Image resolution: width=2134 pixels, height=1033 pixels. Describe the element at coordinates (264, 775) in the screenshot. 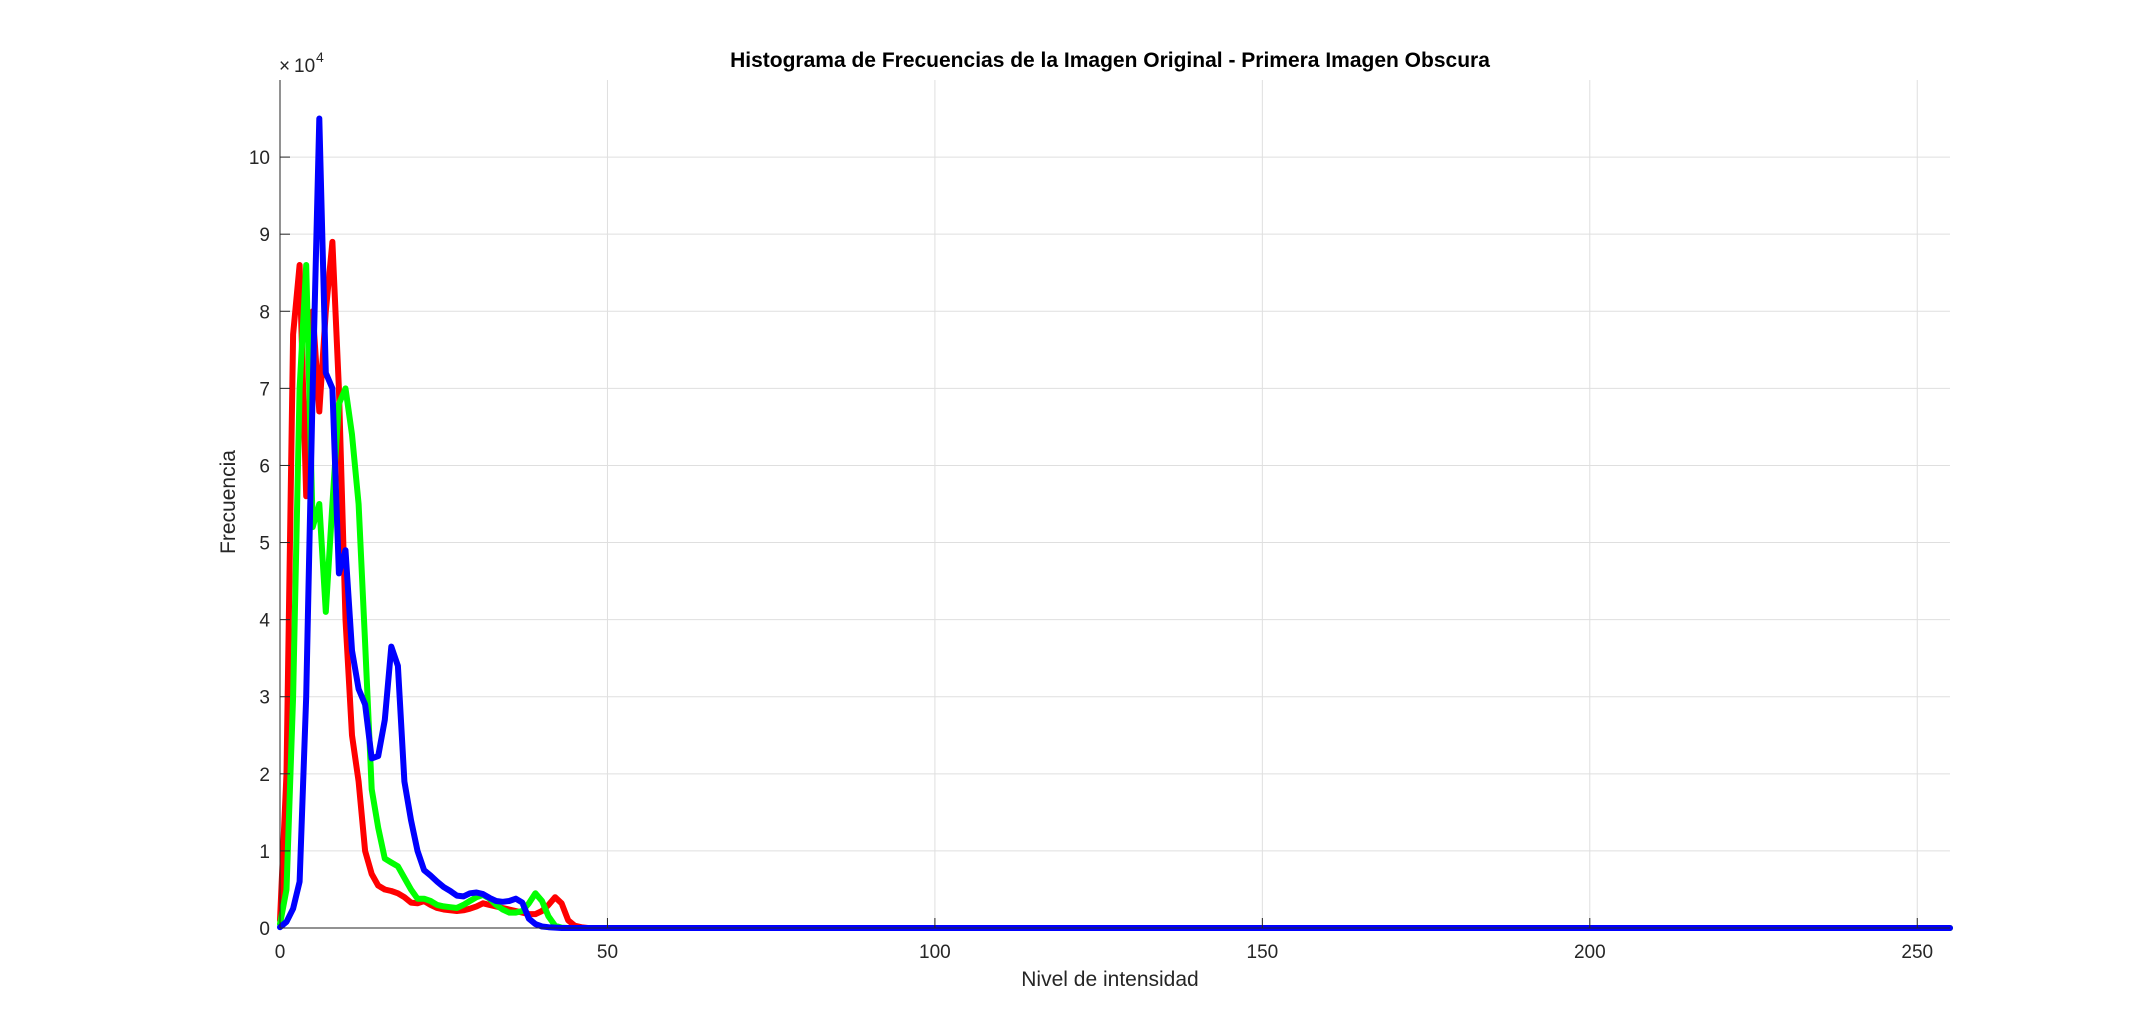

I see `y-tick-label: 2` at that location.